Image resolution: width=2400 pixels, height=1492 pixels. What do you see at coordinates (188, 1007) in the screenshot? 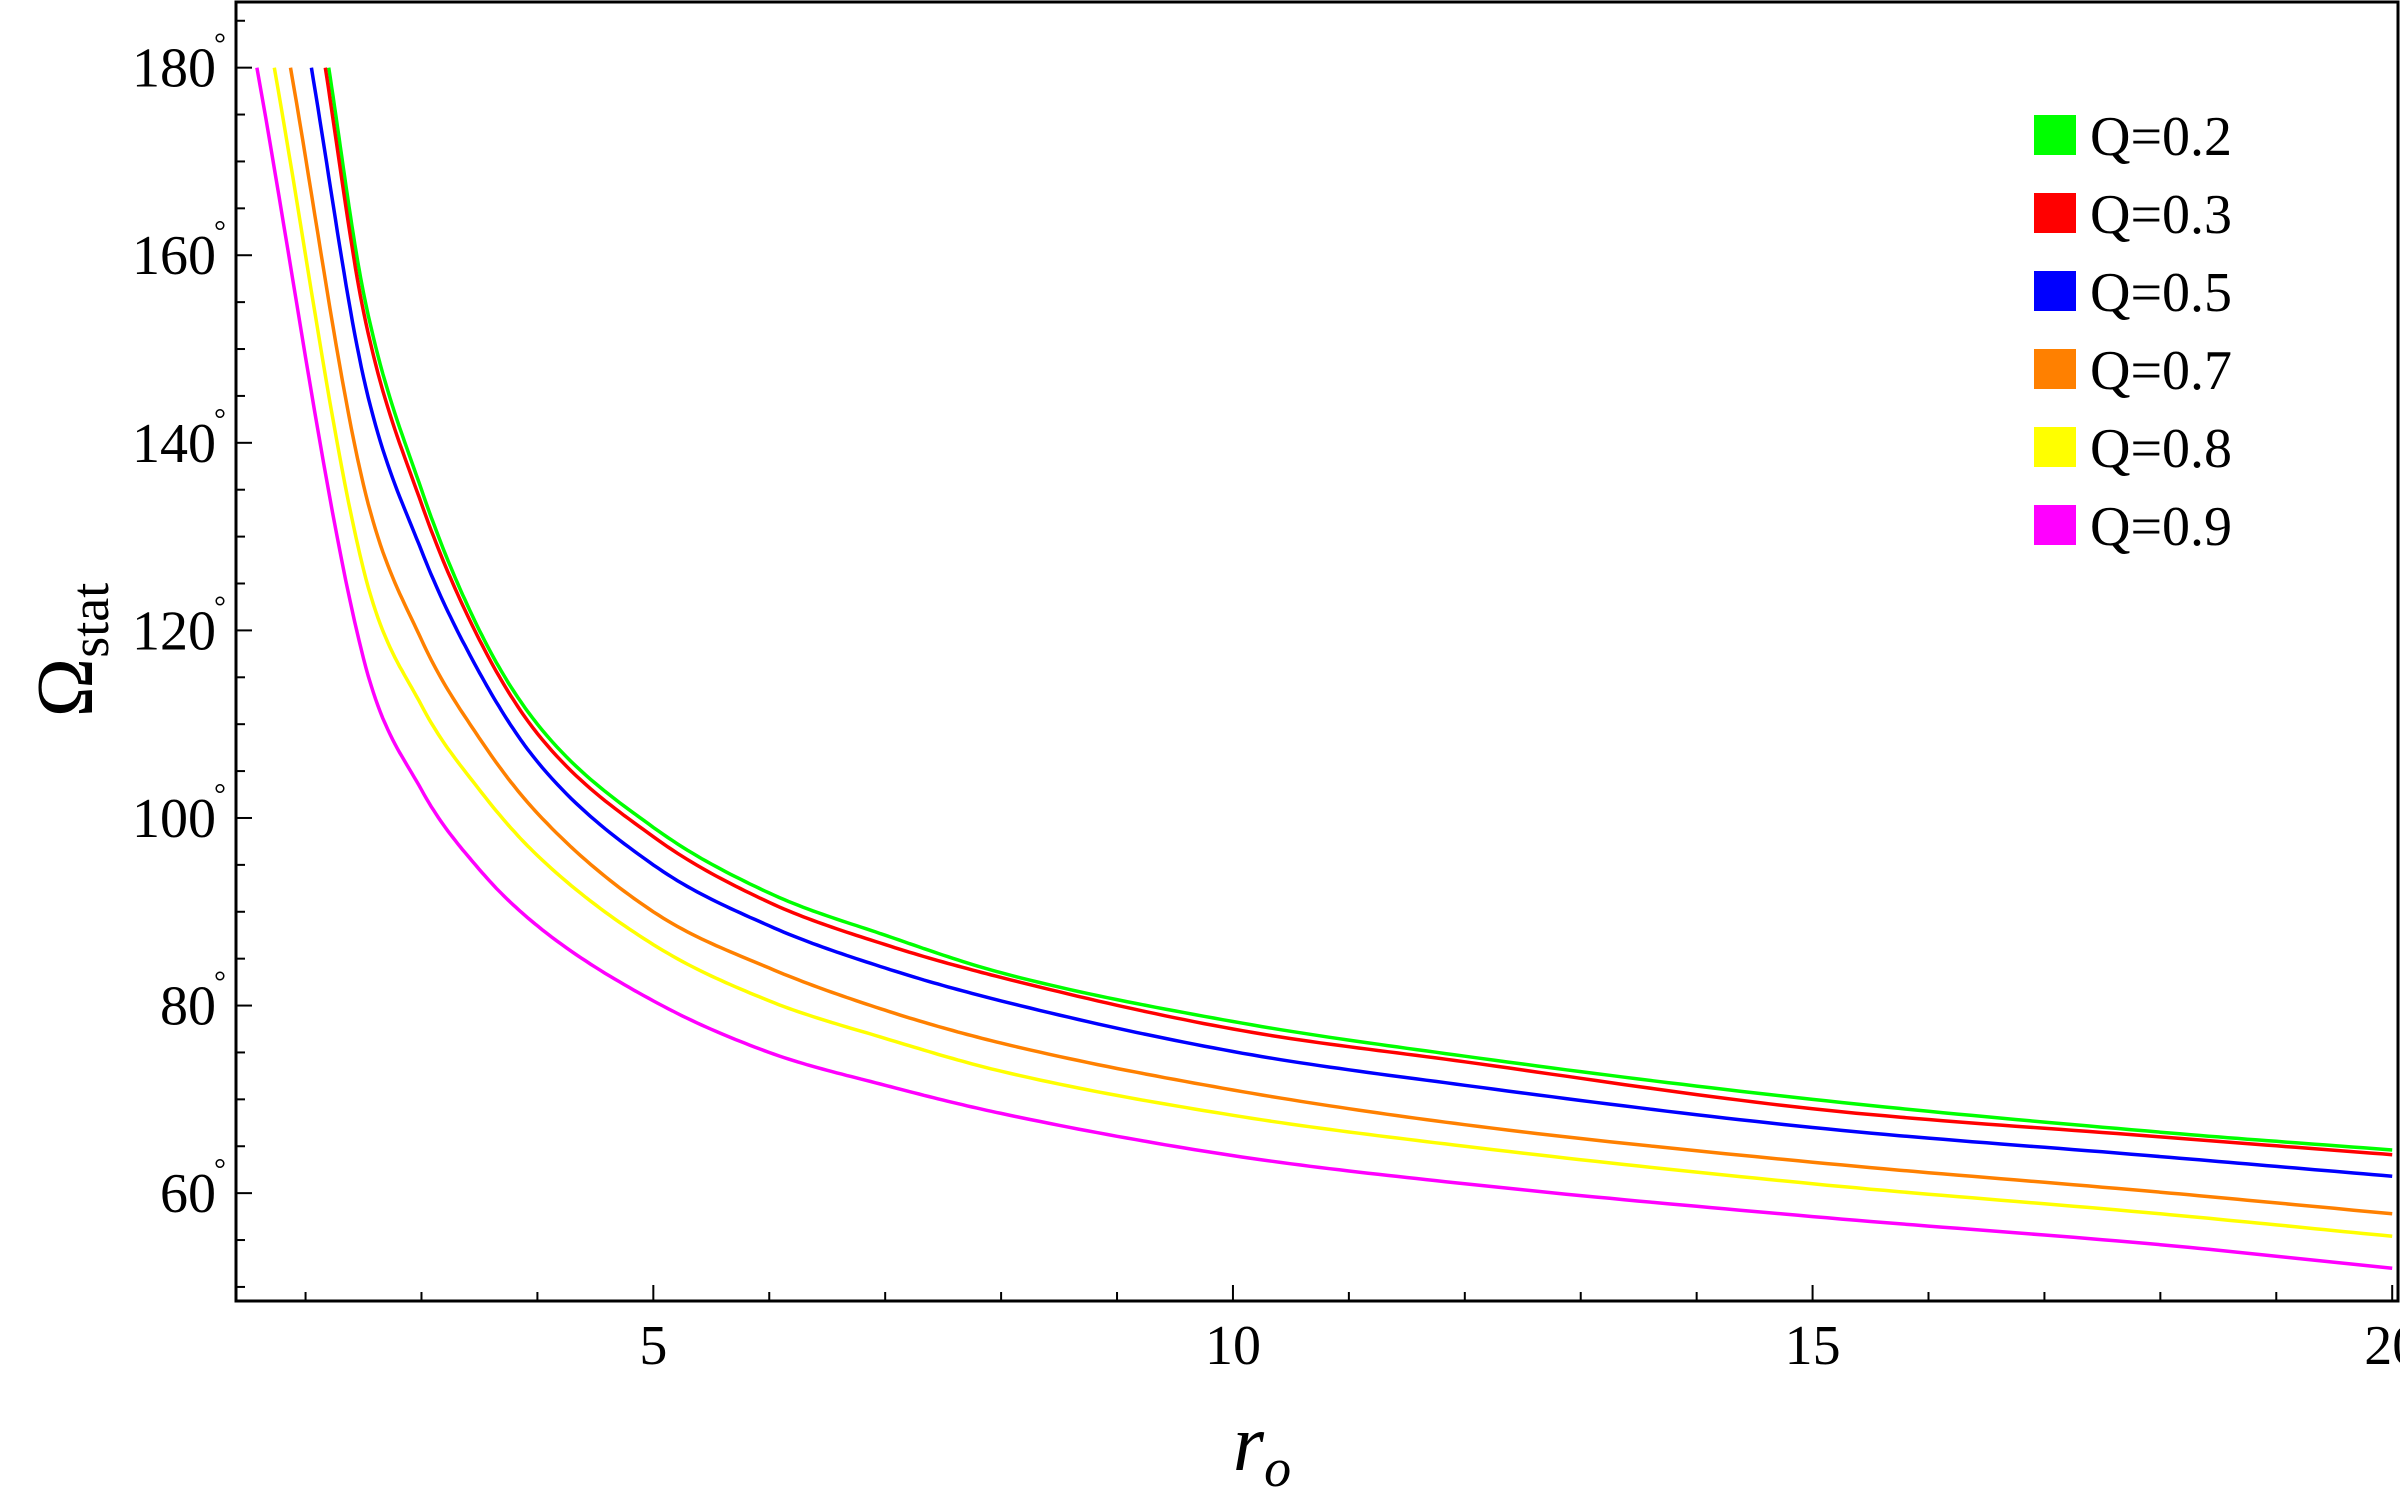
I see `y-tick-label: 80` at bounding box center [188, 1007].